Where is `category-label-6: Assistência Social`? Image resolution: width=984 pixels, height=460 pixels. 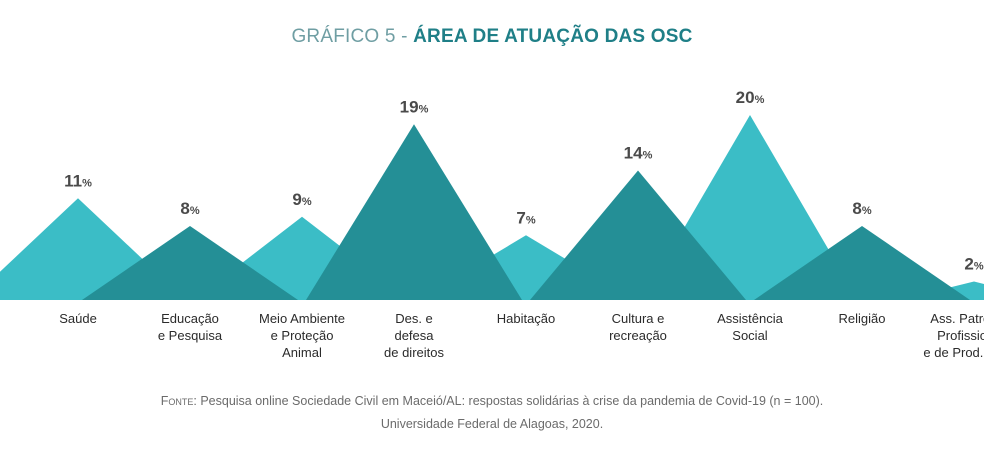
category-label-6: Assistência Social is located at coordinates (750, 327).